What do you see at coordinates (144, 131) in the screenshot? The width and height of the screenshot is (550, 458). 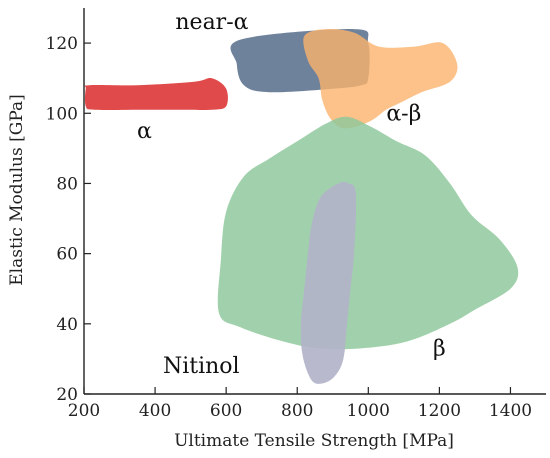 I see `region-label: α` at bounding box center [144, 131].